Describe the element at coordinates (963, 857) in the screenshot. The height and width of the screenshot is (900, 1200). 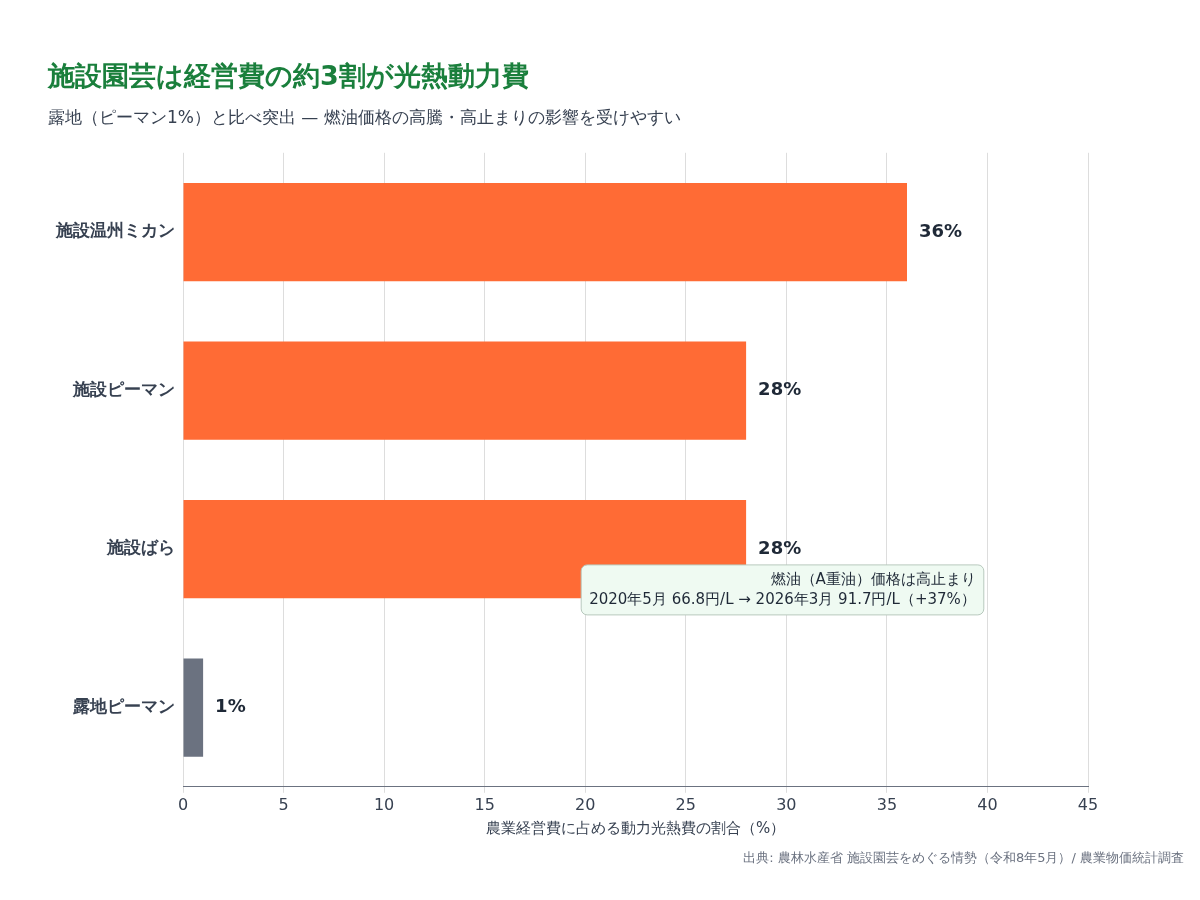
I see `source-note: 出典: 農林水産省 施設園芸をめぐる情勢（令和8年5月）/ 農業物価統計調査` at that location.